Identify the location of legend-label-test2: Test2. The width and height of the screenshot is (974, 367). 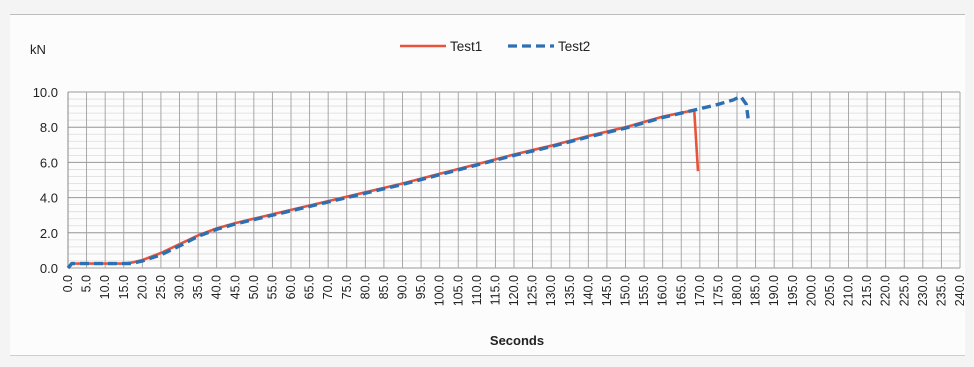
(574, 46).